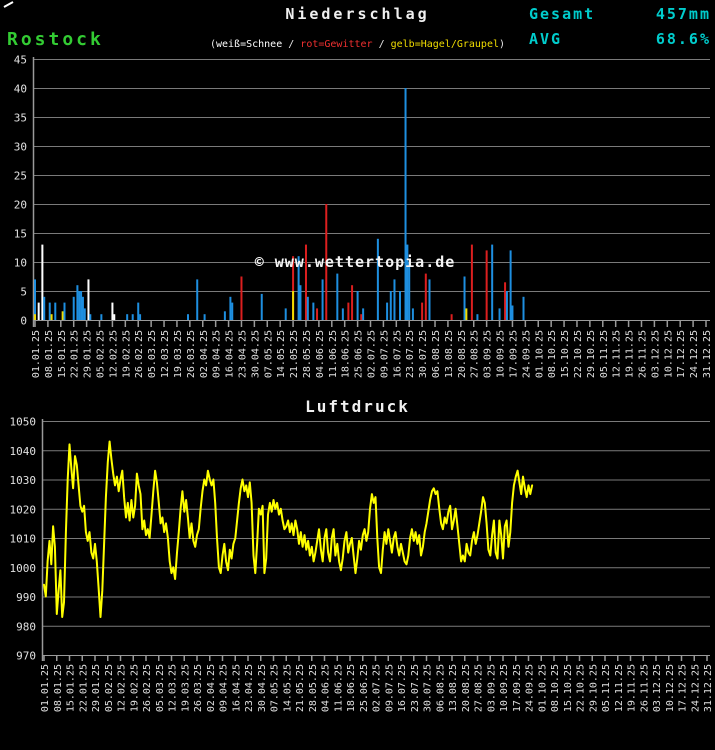  Describe the element at coordinates (707, 354) in the screenshot. I see `x-tick-label: 31.12.25` at that location.